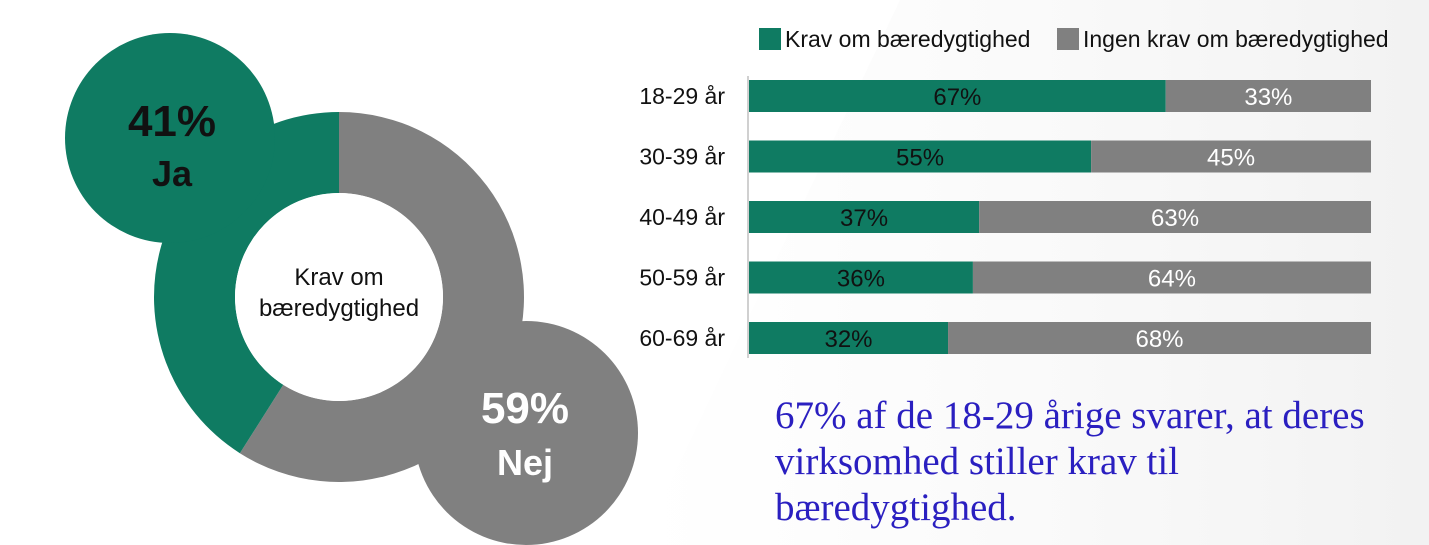 This screenshot has width=1429, height=545. I want to click on data-label: 45%, so click(1231, 158).